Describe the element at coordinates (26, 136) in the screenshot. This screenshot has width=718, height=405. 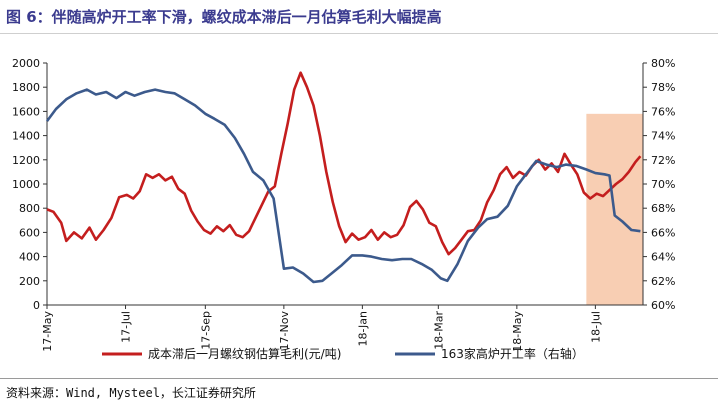
I see `left-tick-label: 1400` at that location.